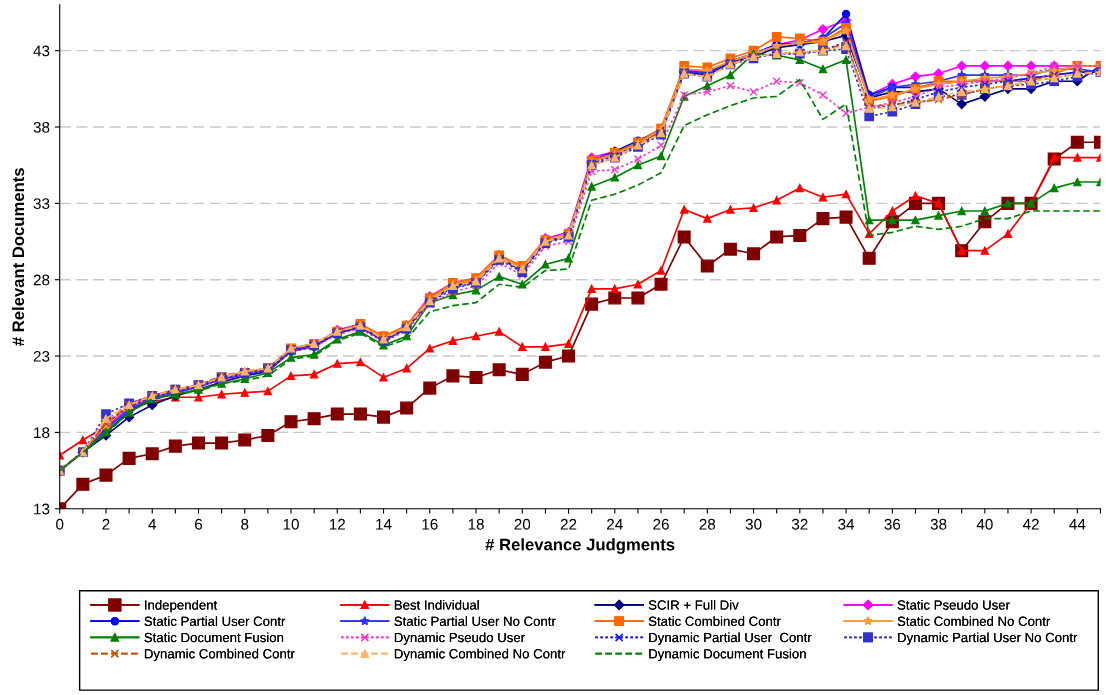 The height and width of the screenshot is (695, 1106). What do you see at coordinates (568, 524) in the screenshot?
I see `x-tick-label: 22` at bounding box center [568, 524].